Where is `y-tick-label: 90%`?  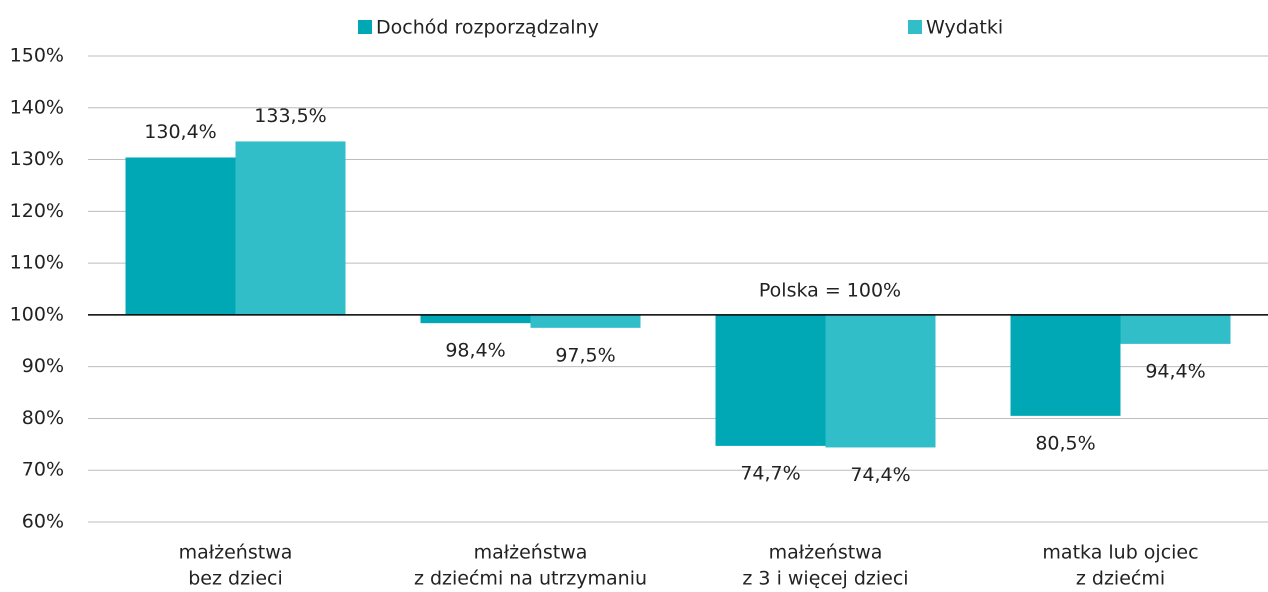 y-tick-label: 90% is located at coordinates (43, 366).